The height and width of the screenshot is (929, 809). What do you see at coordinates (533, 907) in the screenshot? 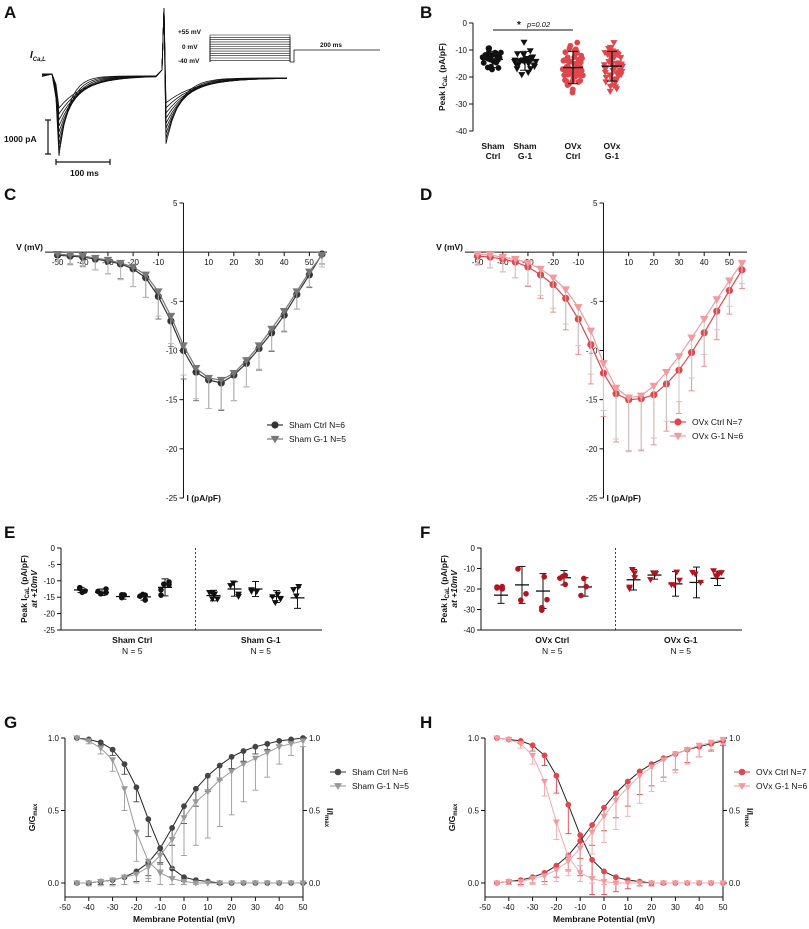
I see `x-tick-label: -30` at bounding box center [533, 907].